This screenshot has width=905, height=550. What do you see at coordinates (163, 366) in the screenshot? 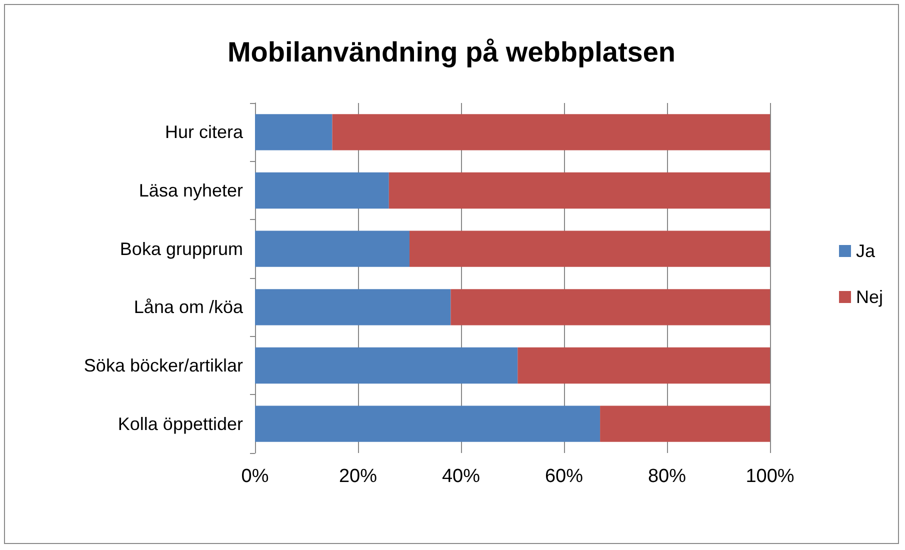
I see `y-tick-label: Söka böcker/artiklar` at bounding box center [163, 366].